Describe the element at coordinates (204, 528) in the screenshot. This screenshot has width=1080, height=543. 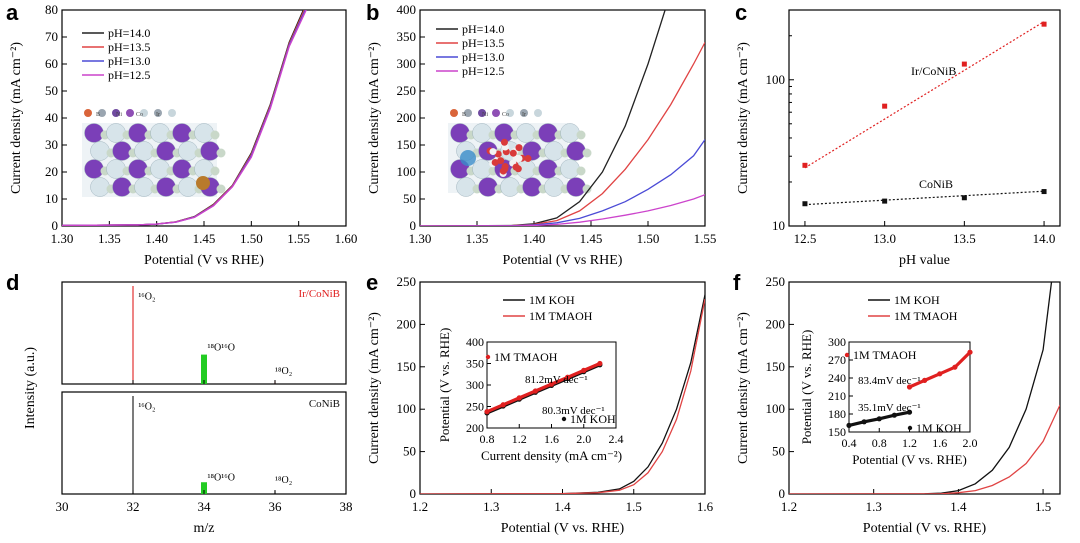
I see `panel-d-x-label: m/z` at that location.